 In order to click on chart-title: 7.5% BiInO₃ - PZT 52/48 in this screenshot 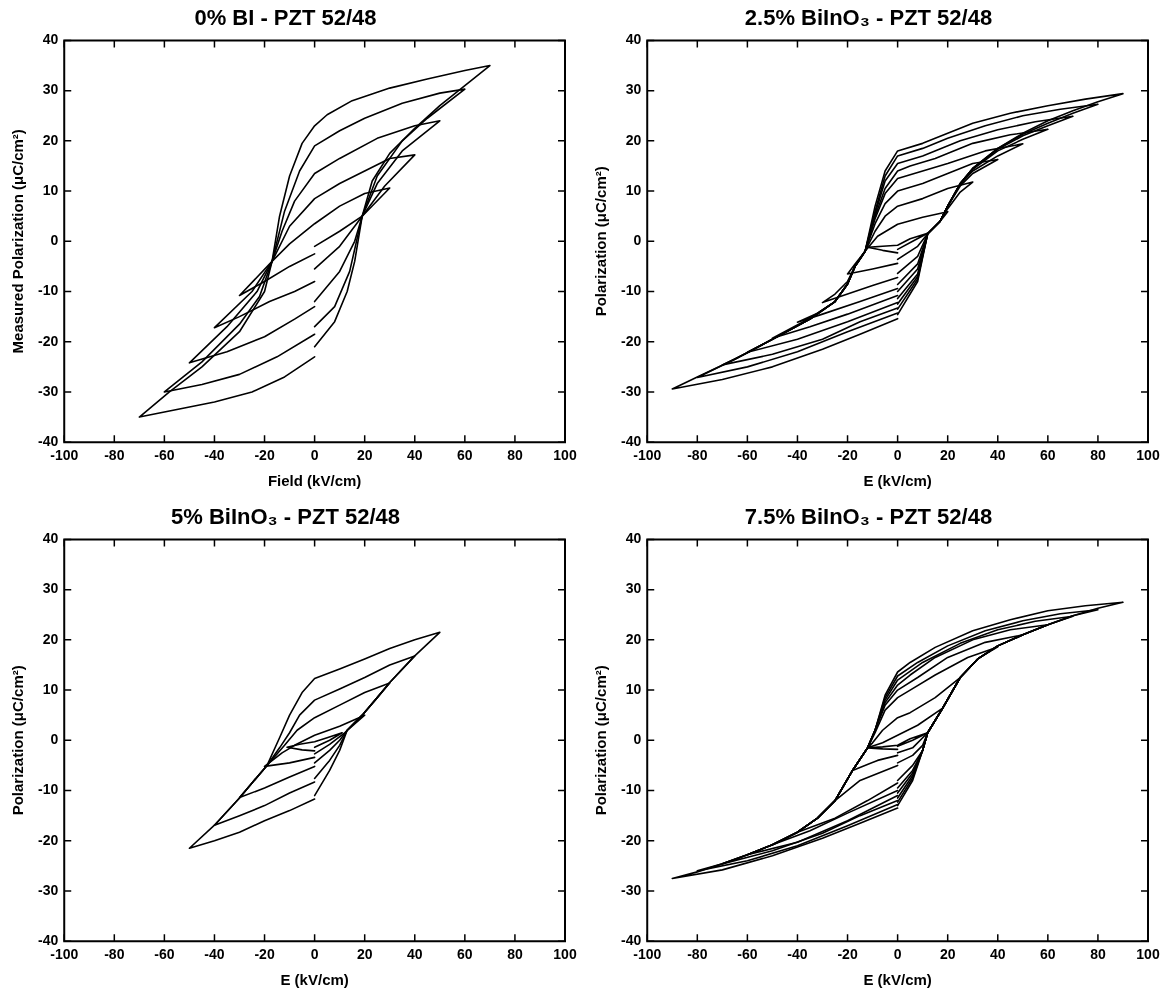, I will do `click(868, 517)`.